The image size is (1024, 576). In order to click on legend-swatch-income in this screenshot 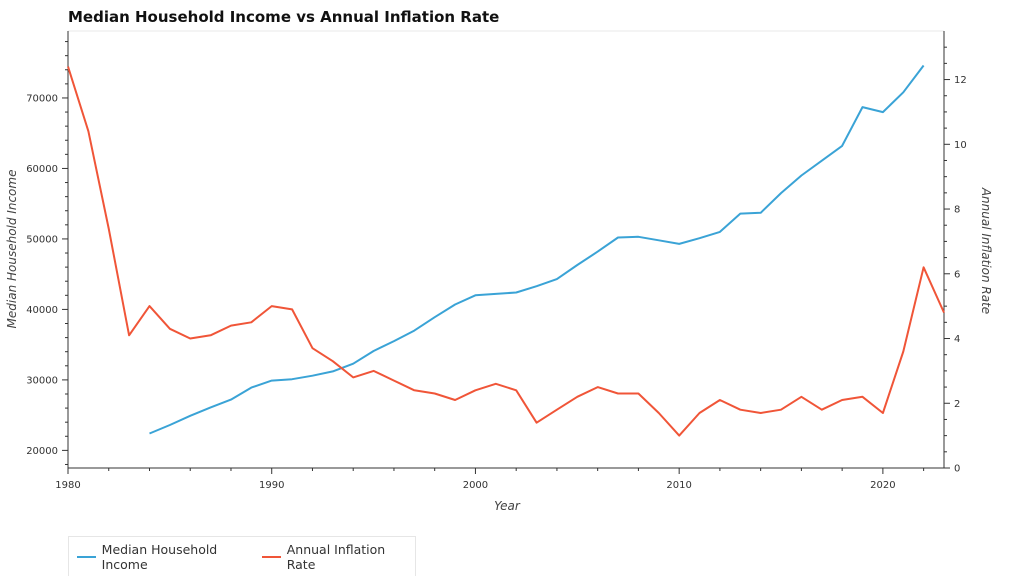, I will do `click(86, 556)`.